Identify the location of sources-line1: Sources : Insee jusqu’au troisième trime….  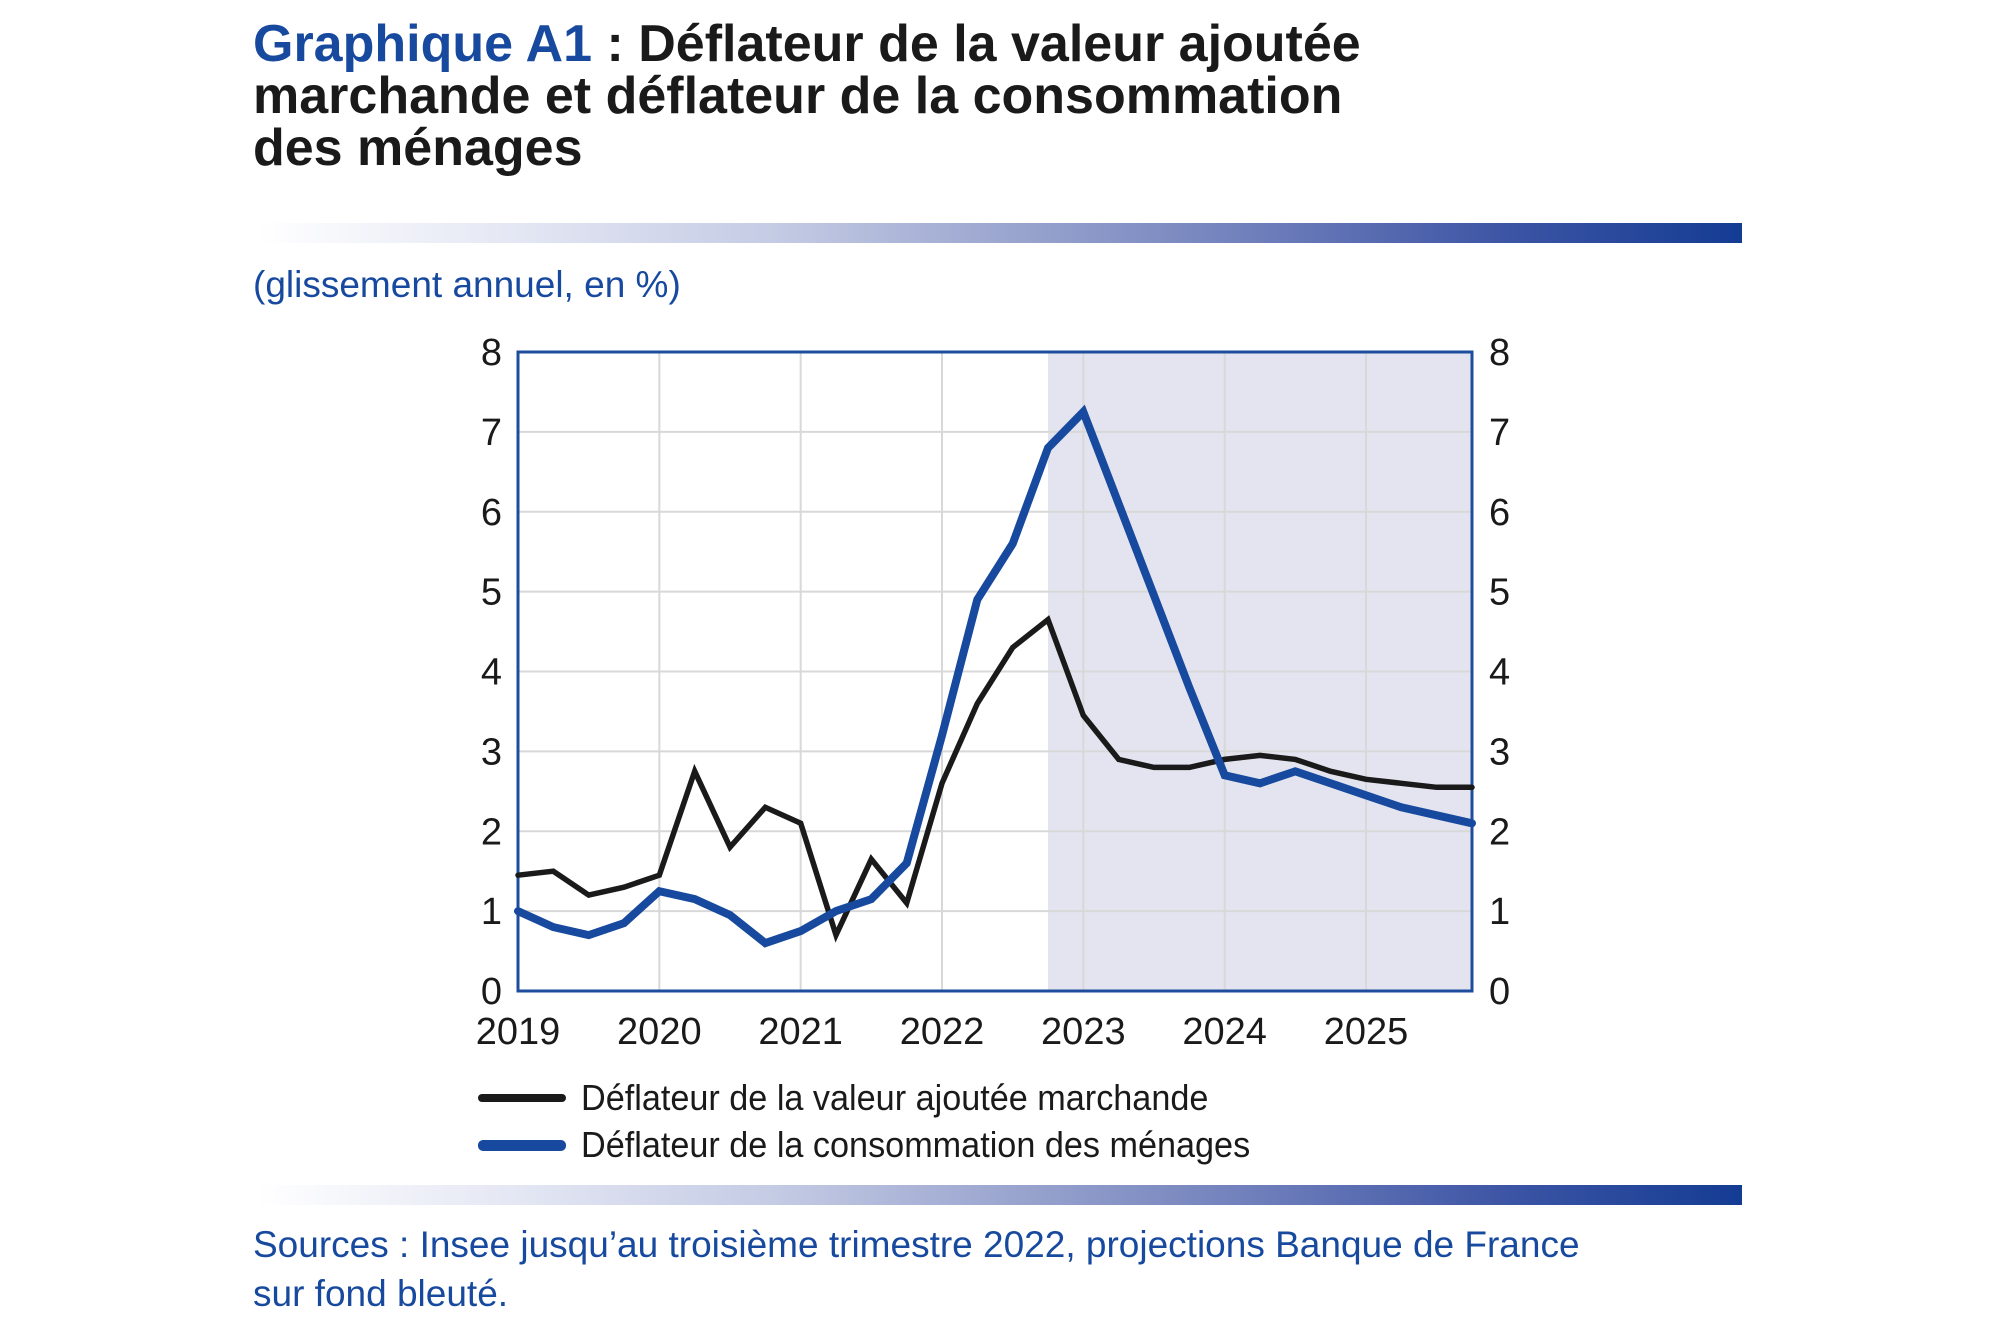
(916, 1244).